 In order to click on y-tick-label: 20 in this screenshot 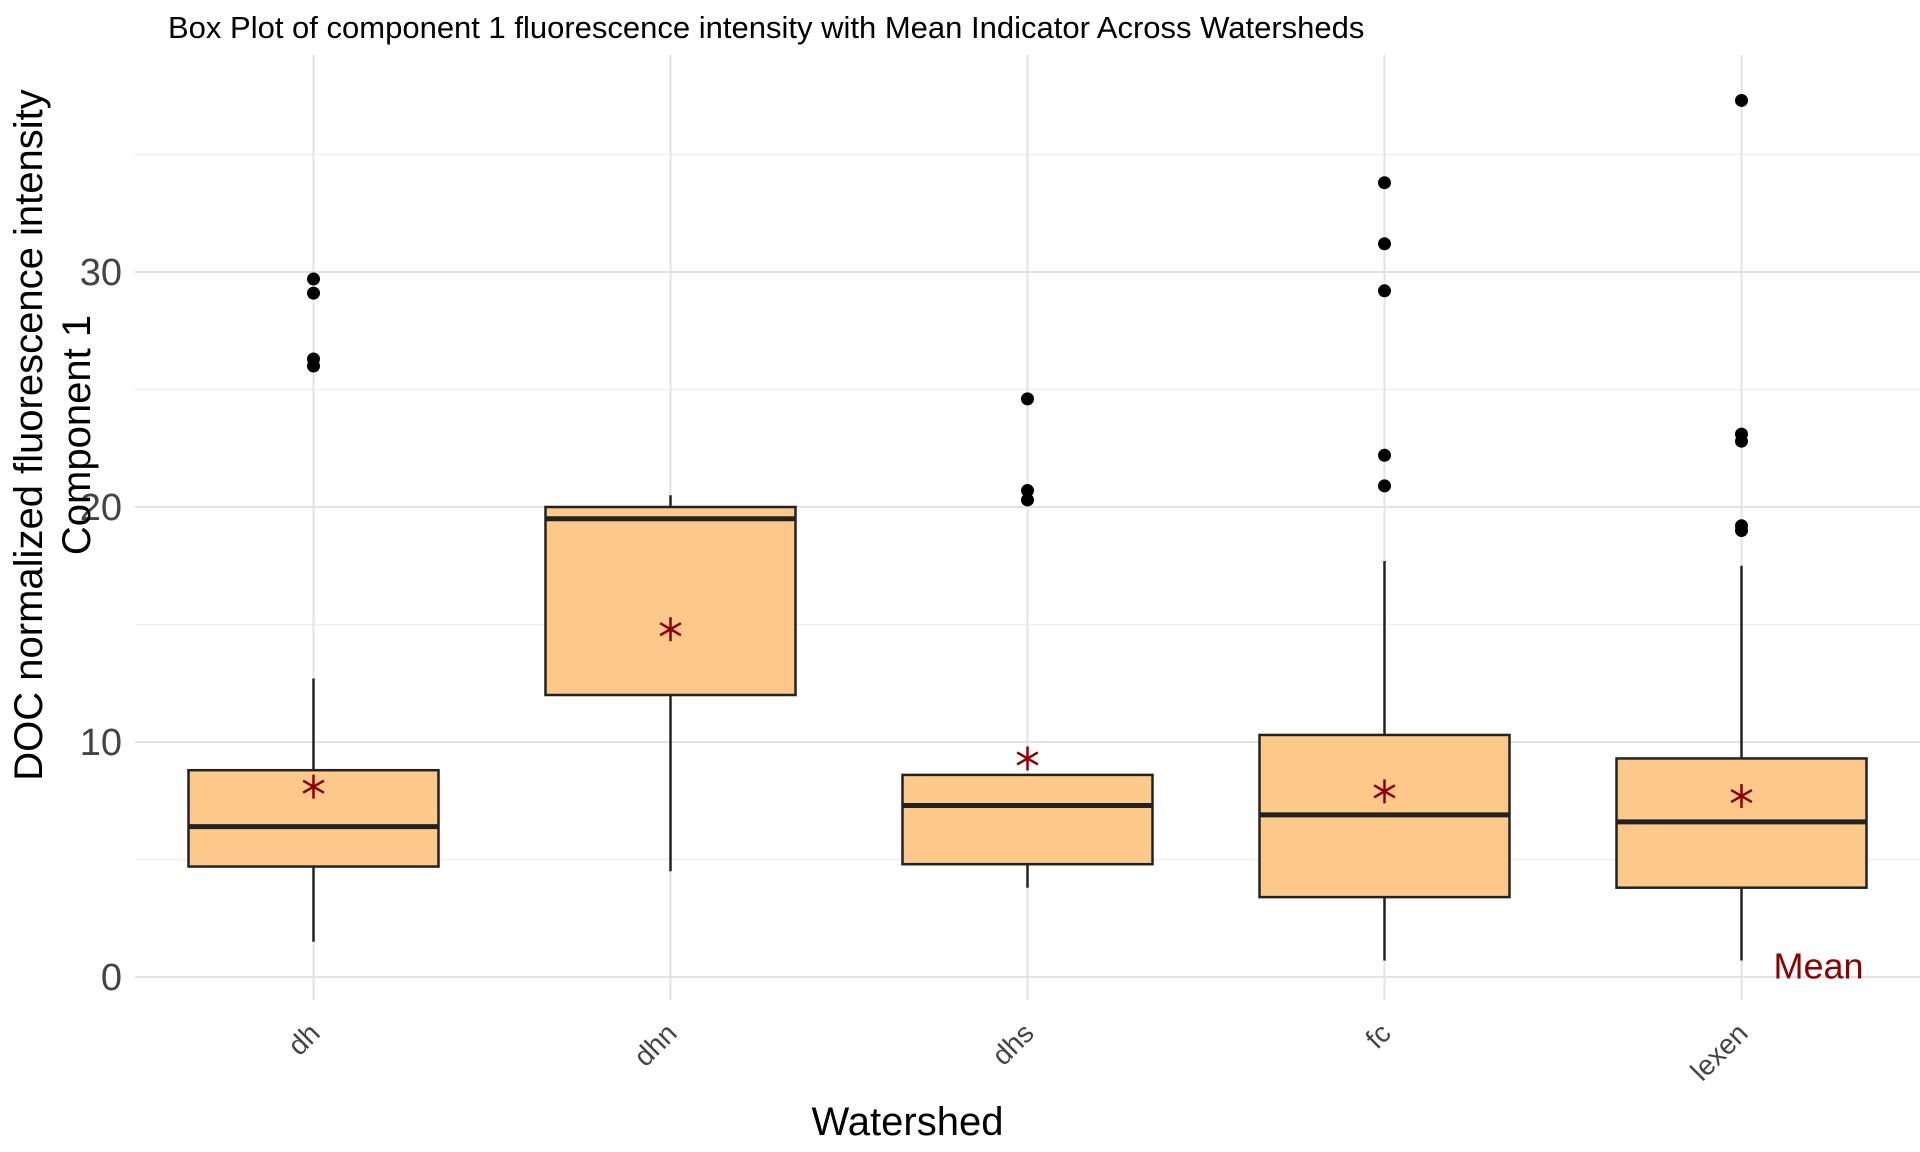, I will do `click(101, 508)`.